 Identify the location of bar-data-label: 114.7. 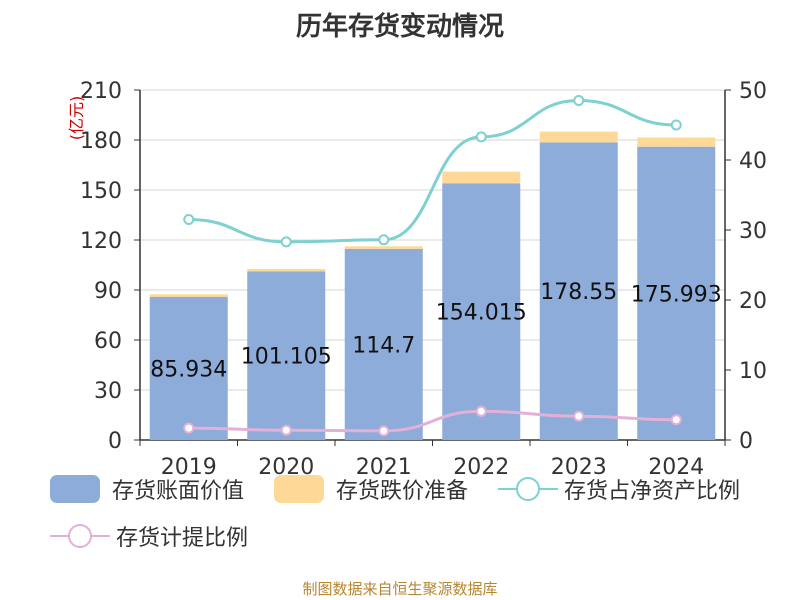
(383, 345).